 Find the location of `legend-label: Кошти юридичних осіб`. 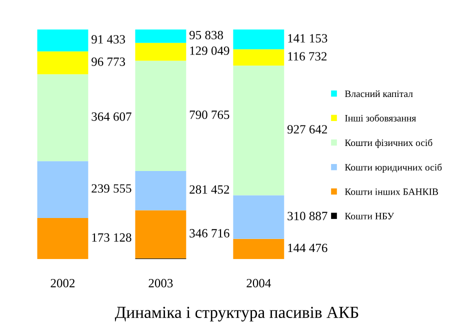

legend-label: Кошти юридичних осіб is located at coordinates (393, 168).